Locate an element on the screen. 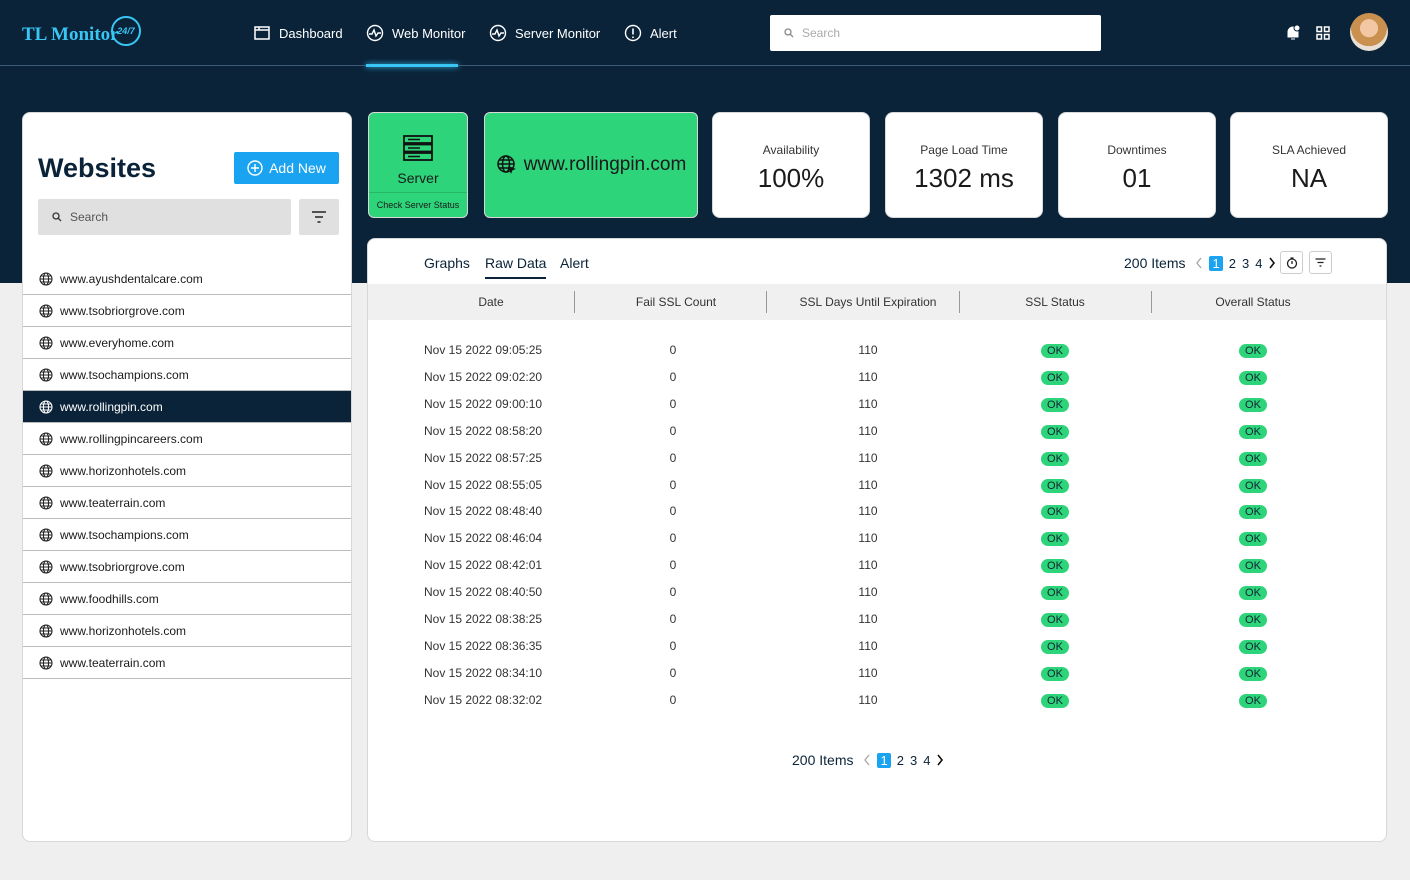  stat-card: Downtimes 01 is located at coordinates (1137, 165).